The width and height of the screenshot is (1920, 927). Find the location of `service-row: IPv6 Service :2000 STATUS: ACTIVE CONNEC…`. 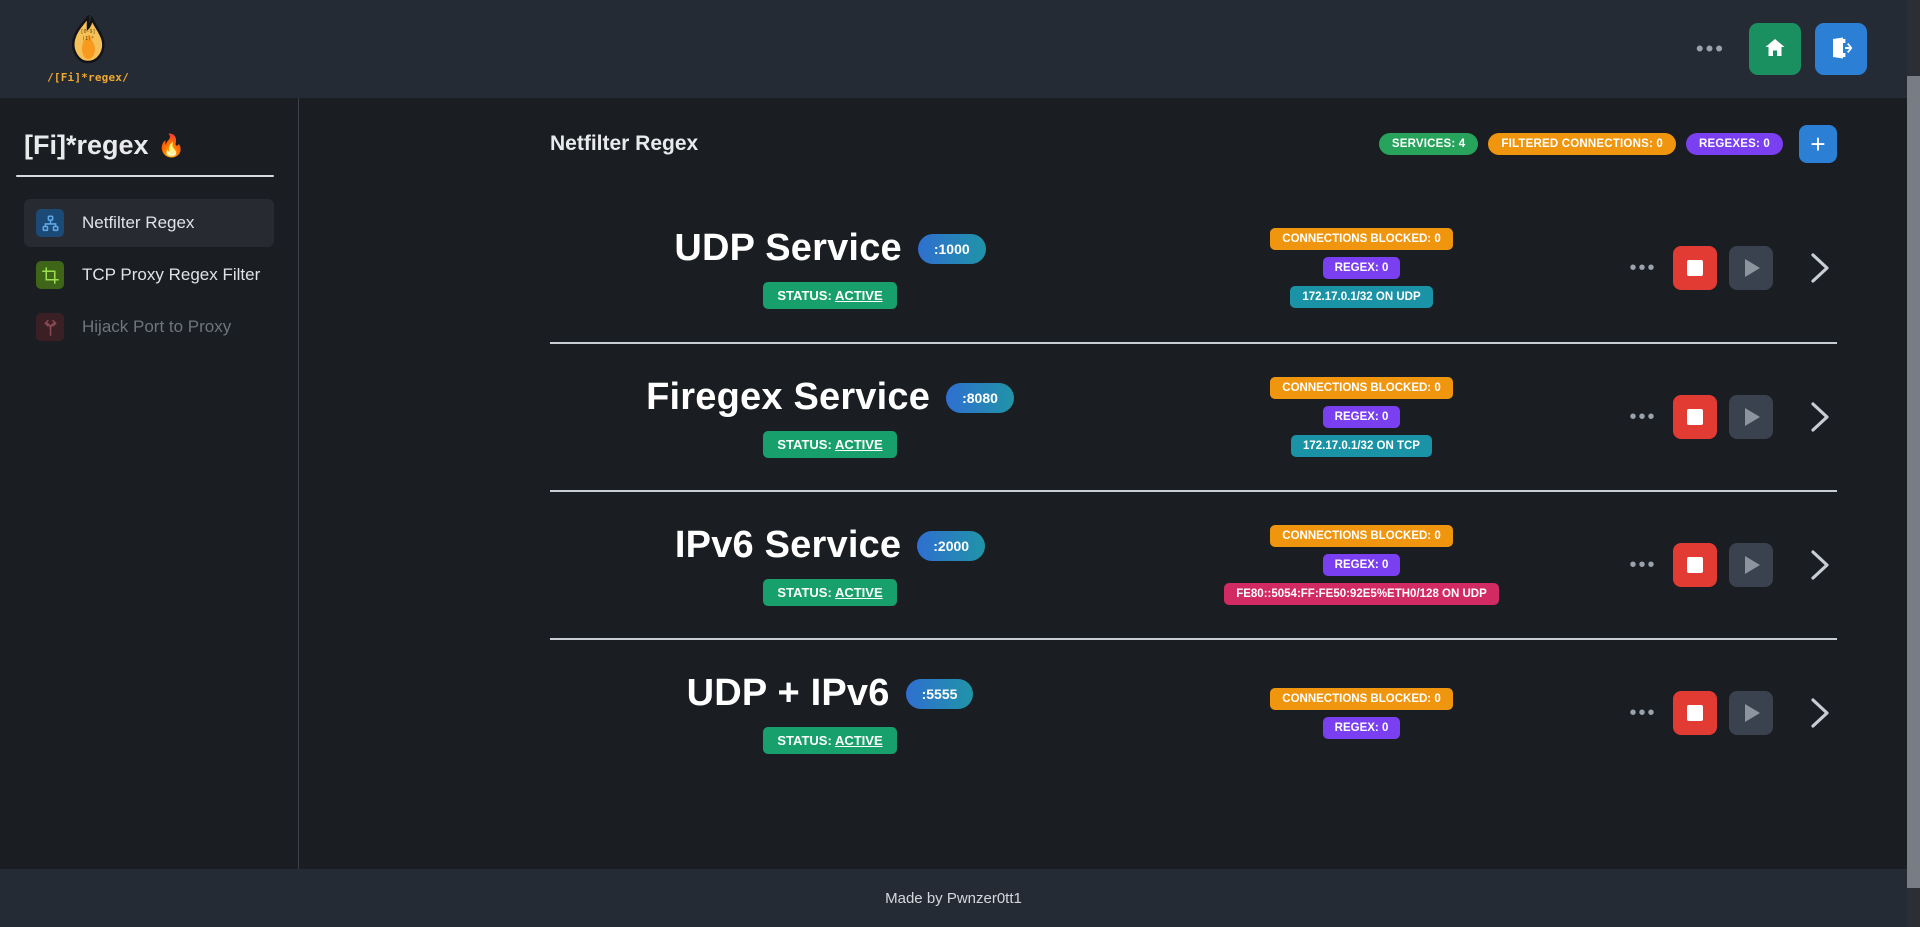

service-row: IPv6 Service :2000 STATUS: ACTIVE CONNEC… is located at coordinates (1193, 564).